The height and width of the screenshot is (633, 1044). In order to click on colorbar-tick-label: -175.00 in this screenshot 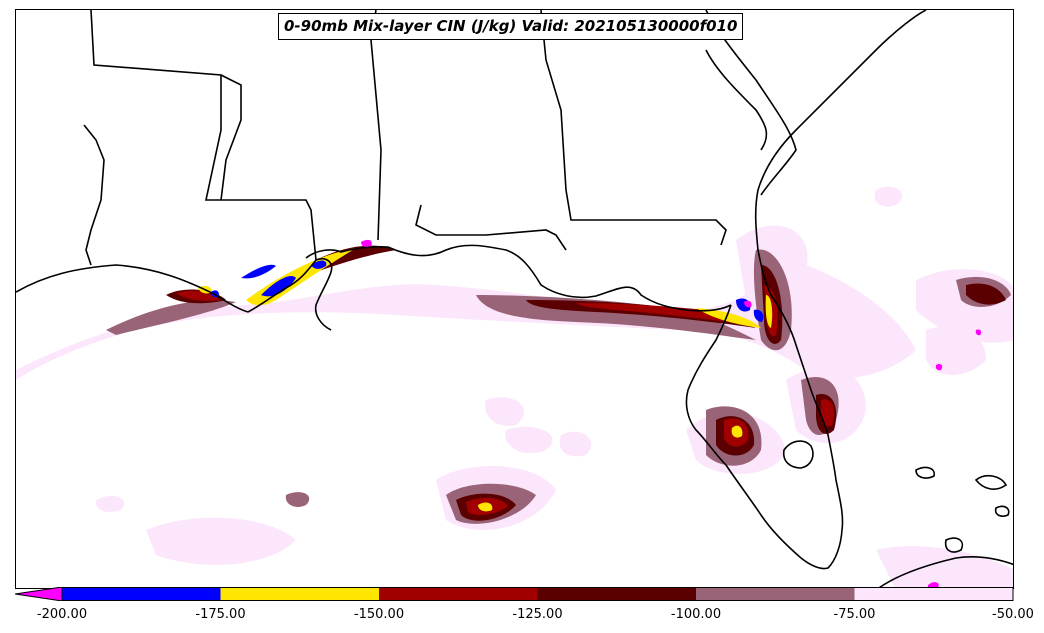, I will do `click(220, 614)`.